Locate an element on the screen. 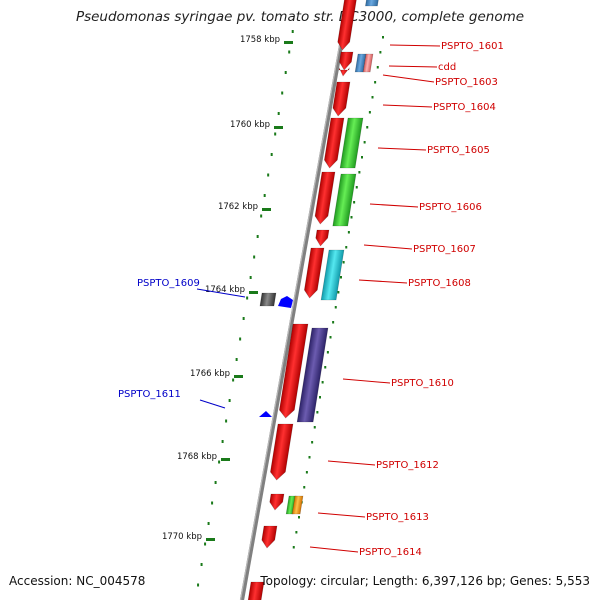 Image resolution: width=600 pixels, height=600 pixels. cog-block-1601-body is located at coordinates (372, 3).